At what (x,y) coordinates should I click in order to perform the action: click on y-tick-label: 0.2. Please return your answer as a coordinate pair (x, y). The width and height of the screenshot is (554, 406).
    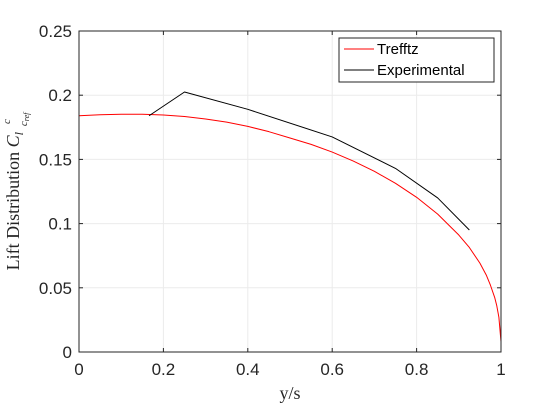
    Looking at the image, I should click on (60, 95).